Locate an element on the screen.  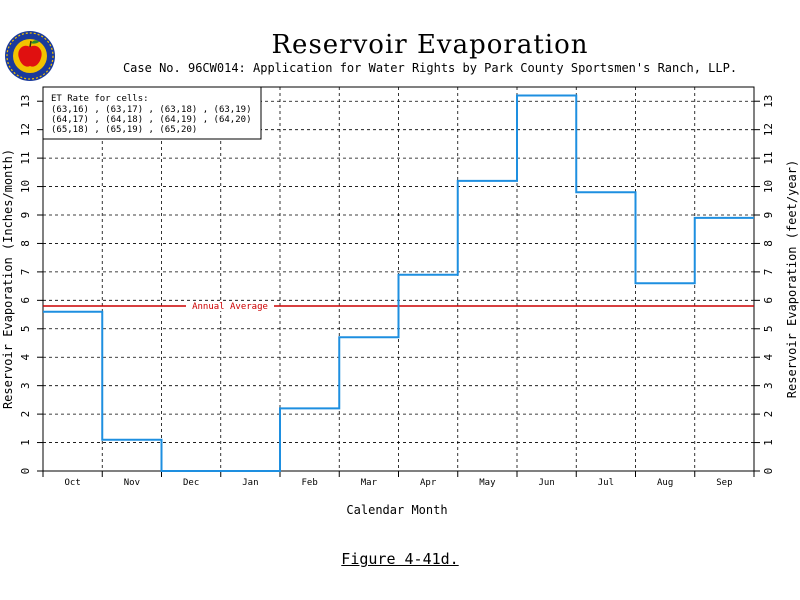
x-tick-label: Nov is located at coordinates (132, 483).